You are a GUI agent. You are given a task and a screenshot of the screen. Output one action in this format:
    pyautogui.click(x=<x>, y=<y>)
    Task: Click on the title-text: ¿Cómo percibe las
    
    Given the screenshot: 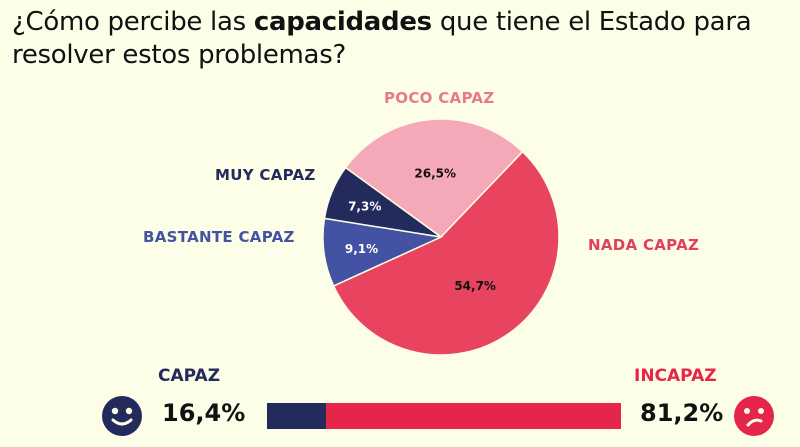 What is the action you would take?
    pyautogui.click(x=133, y=22)
    